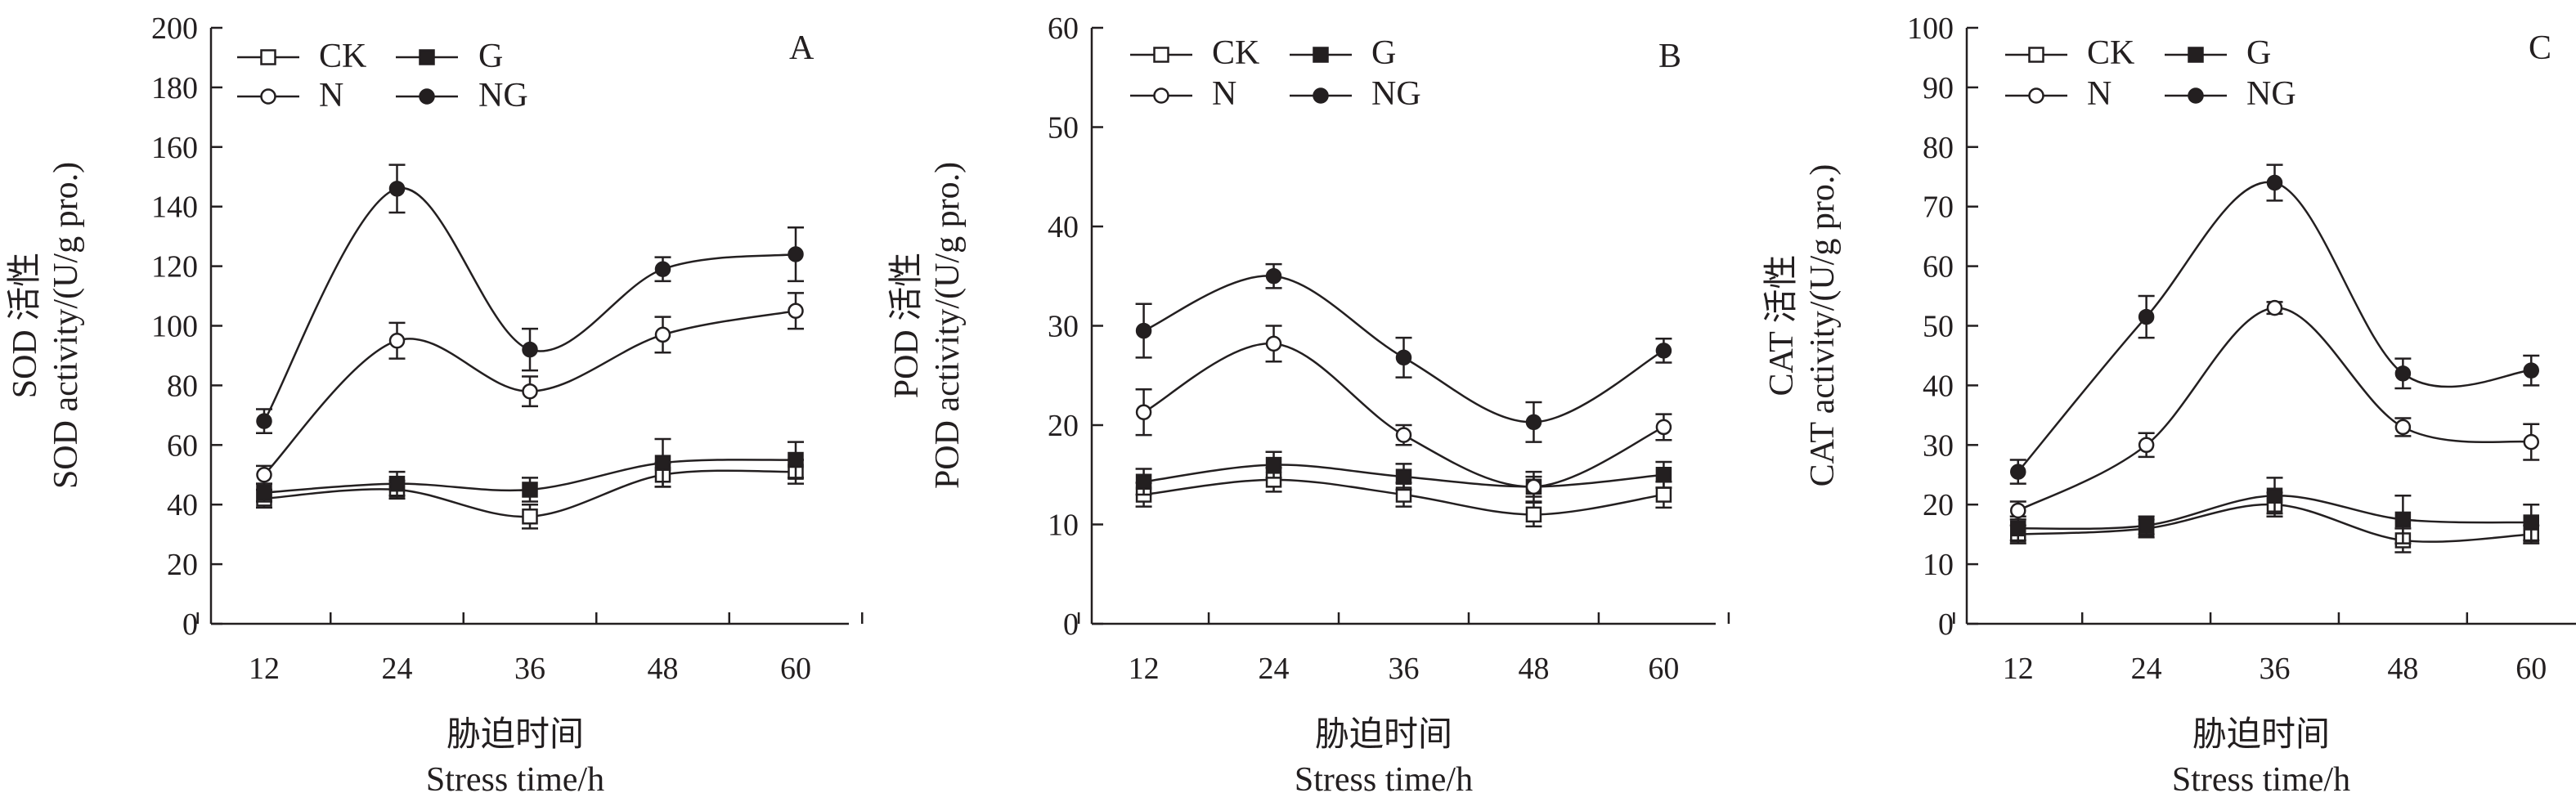 The width and height of the screenshot is (2576, 811). I want to click on y-tick-label: 180, so click(174, 88).